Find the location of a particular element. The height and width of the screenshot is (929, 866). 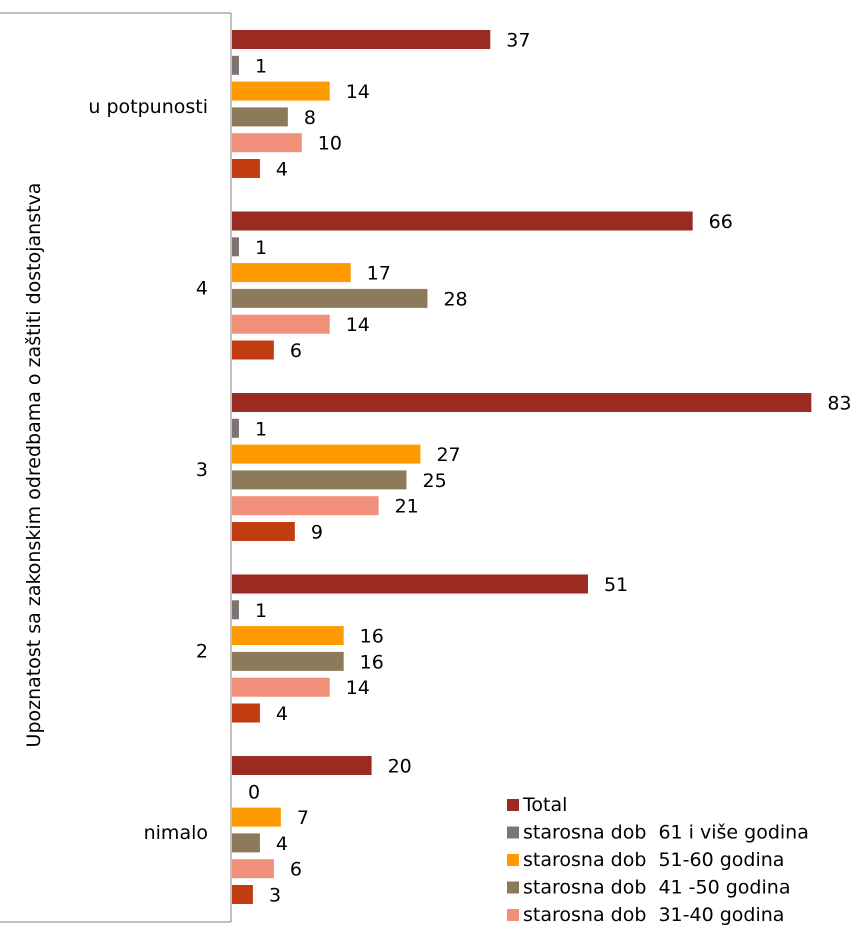

category-label: 3 is located at coordinates (202, 470).